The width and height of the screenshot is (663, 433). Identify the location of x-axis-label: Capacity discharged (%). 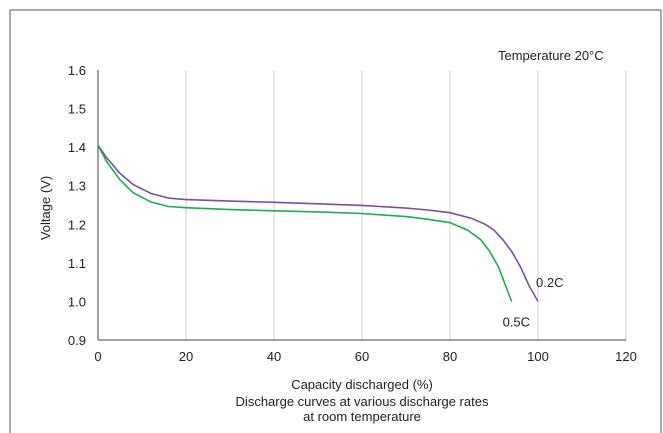
(362, 384).